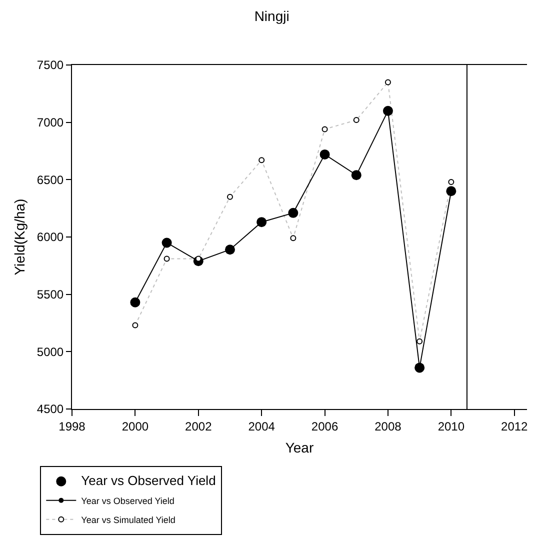  What do you see at coordinates (262, 426) in the screenshot?
I see `x-tick-label: 2004` at bounding box center [262, 426].